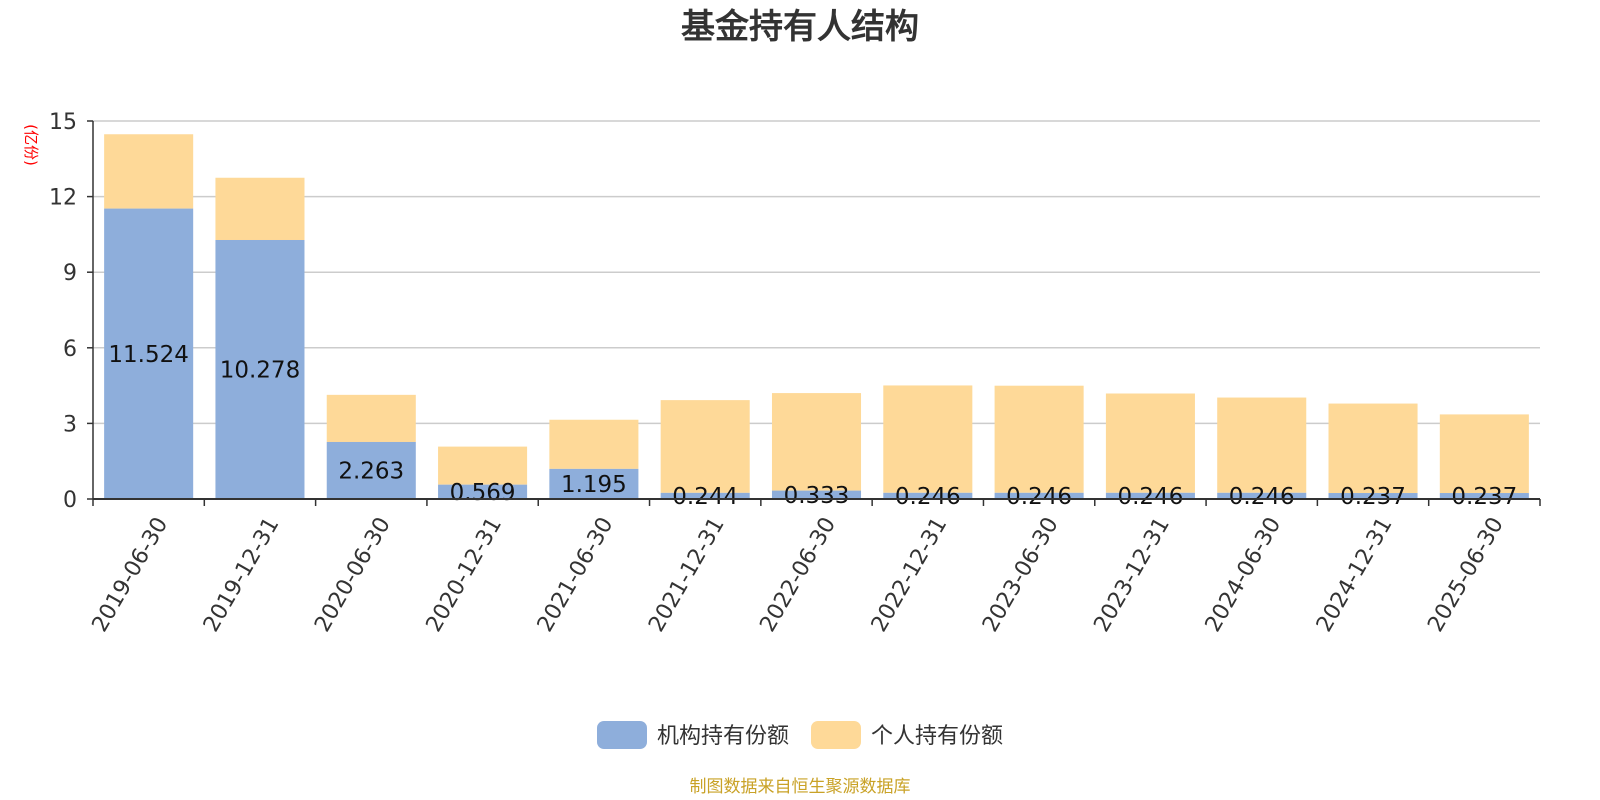  Describe the element at coordinates (70, 500) in the screenshot. I see `y-tick-label: 0` at that location.